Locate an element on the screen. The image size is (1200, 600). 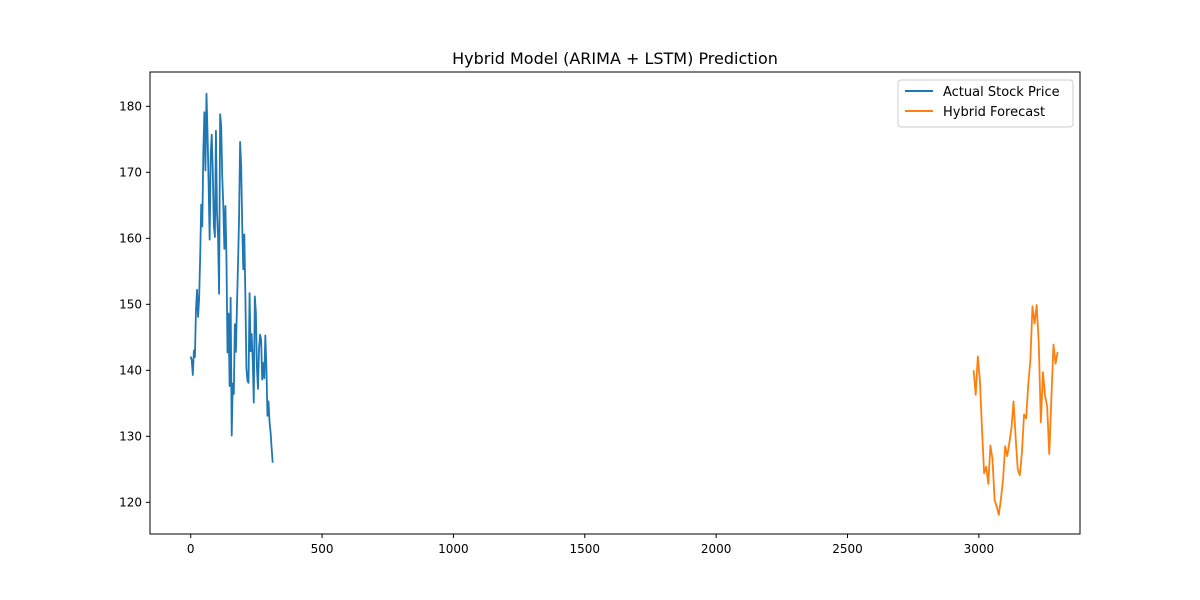
y-tick-label: 120 is located at coordinates (130, 502).